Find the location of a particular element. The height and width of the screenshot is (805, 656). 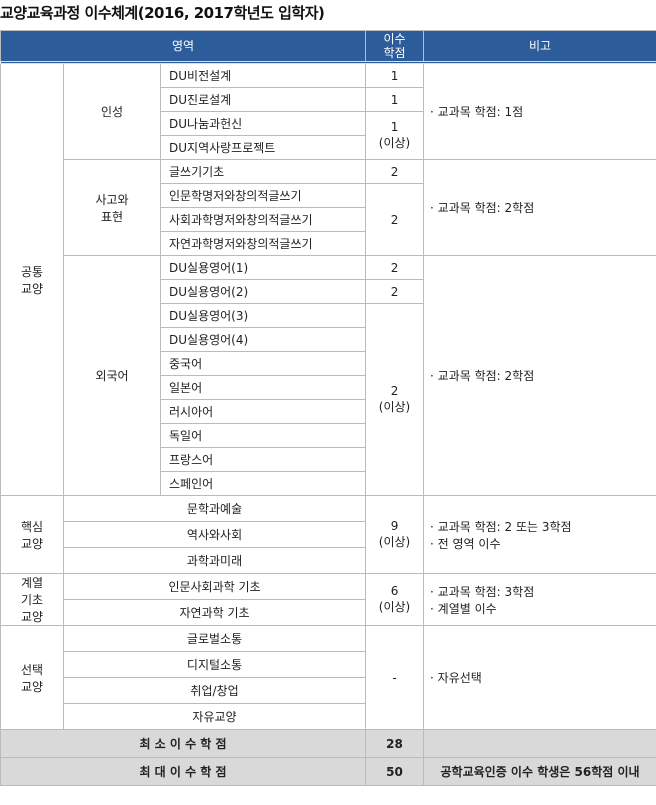

table-row: 최 대 이 수 학 점 50 공학교육인증 이수 학생은 56학점 이내 is located at coordinates (328, 771).